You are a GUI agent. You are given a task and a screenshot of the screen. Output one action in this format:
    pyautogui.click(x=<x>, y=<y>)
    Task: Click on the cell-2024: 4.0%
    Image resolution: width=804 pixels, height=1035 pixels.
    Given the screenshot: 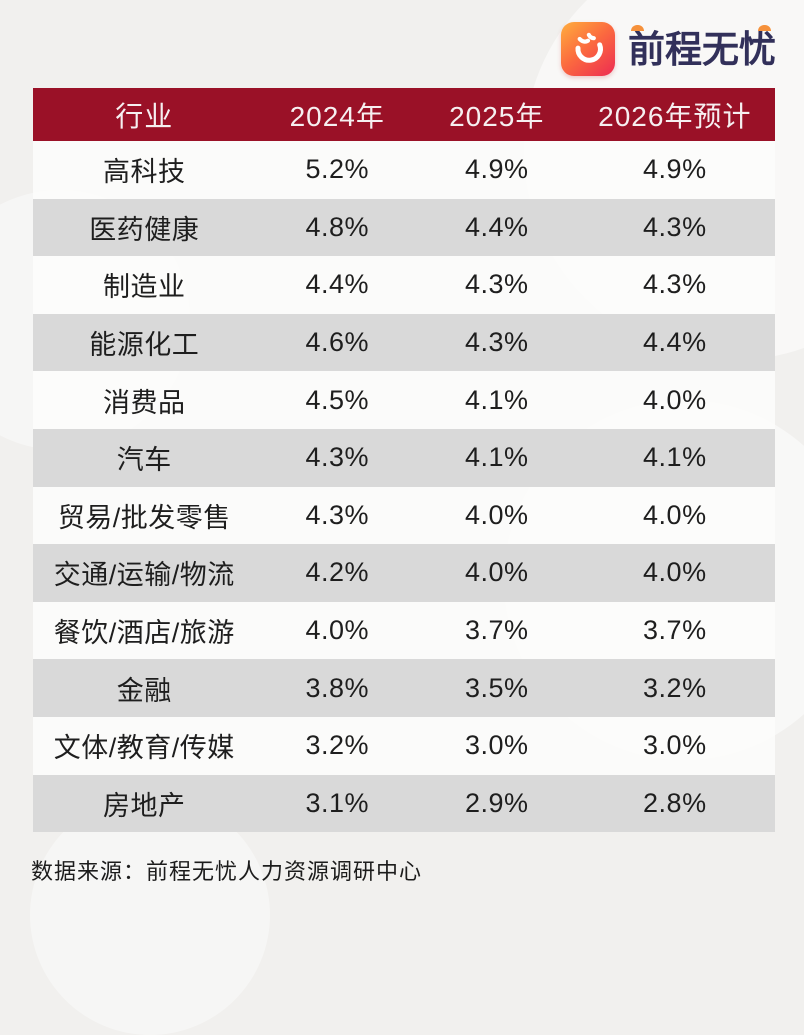 What is the action you would take?
    pyautogui.click(x=337, y=630)
    